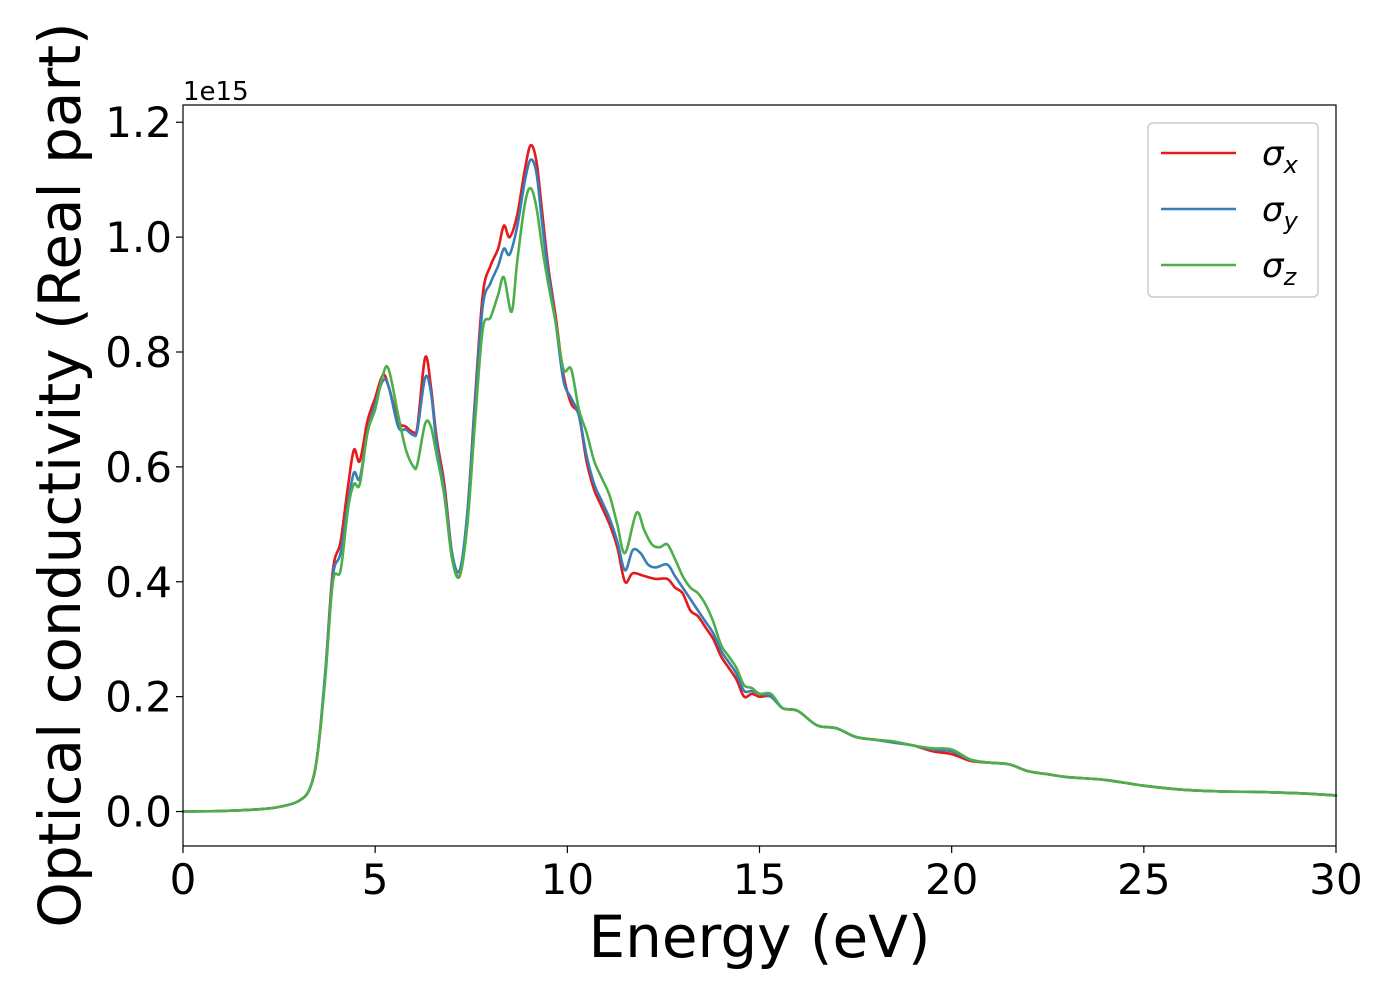 The image size is (1400, 1000). What do you see at coordinates (138, 352) in the screenshot?
I see `y-tick-label: 0.8` at bounding box center [138, 352].